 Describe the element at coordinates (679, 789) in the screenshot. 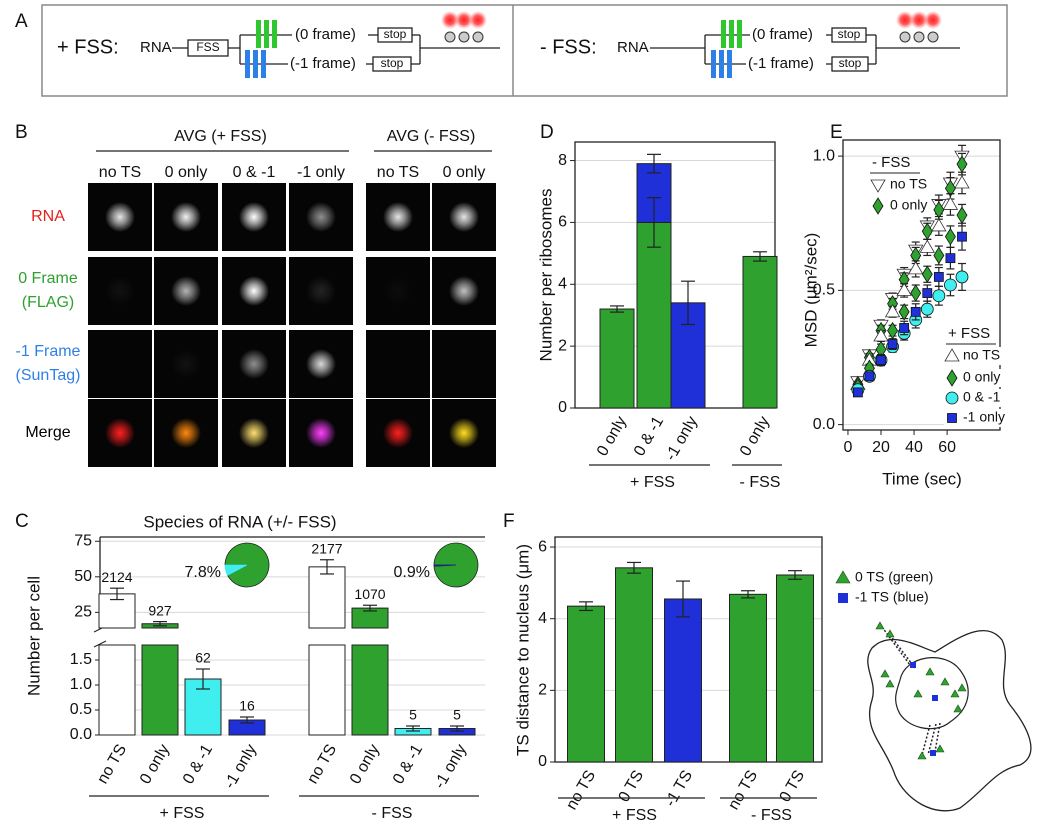

I see `x-tick-label: -1 TS` at that location.